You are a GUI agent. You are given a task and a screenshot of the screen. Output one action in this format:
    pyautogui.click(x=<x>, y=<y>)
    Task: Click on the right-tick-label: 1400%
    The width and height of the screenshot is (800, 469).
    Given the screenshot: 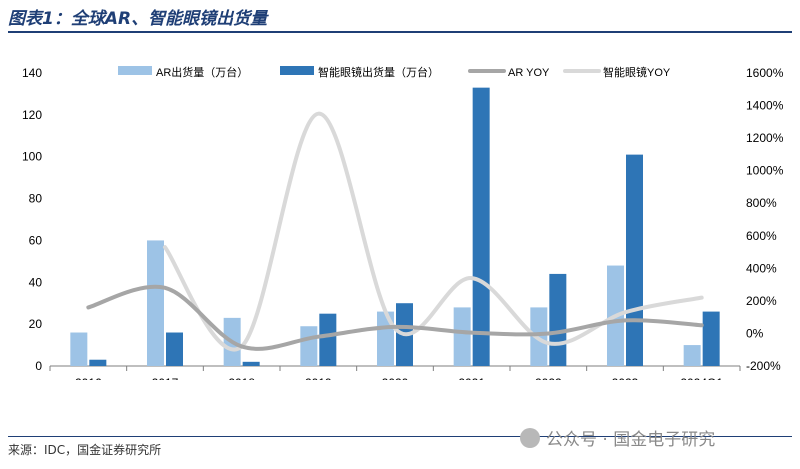 What is the action you would take?
    pyautogui.click(x=765, y=106)
    